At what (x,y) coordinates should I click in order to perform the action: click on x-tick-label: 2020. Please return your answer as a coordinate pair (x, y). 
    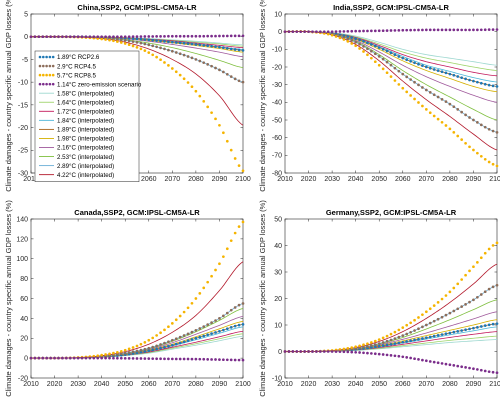
    Looking at the image, I should click on (309, 179).